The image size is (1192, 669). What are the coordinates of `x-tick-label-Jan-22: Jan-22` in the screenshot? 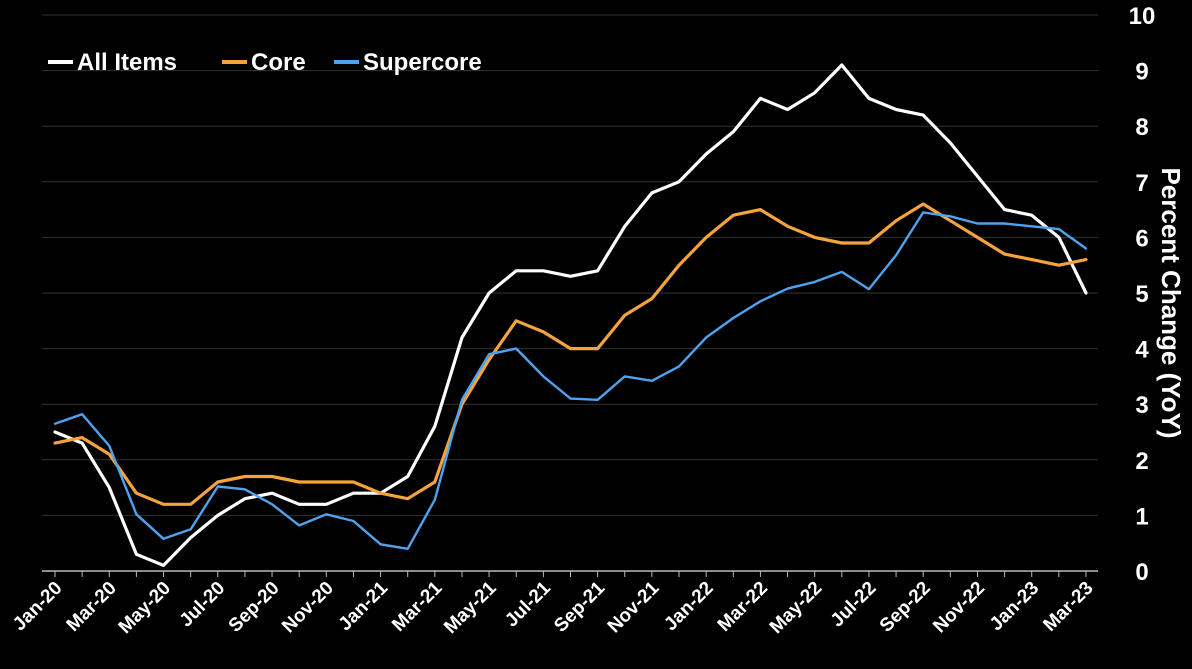 It's located at (688, 606).